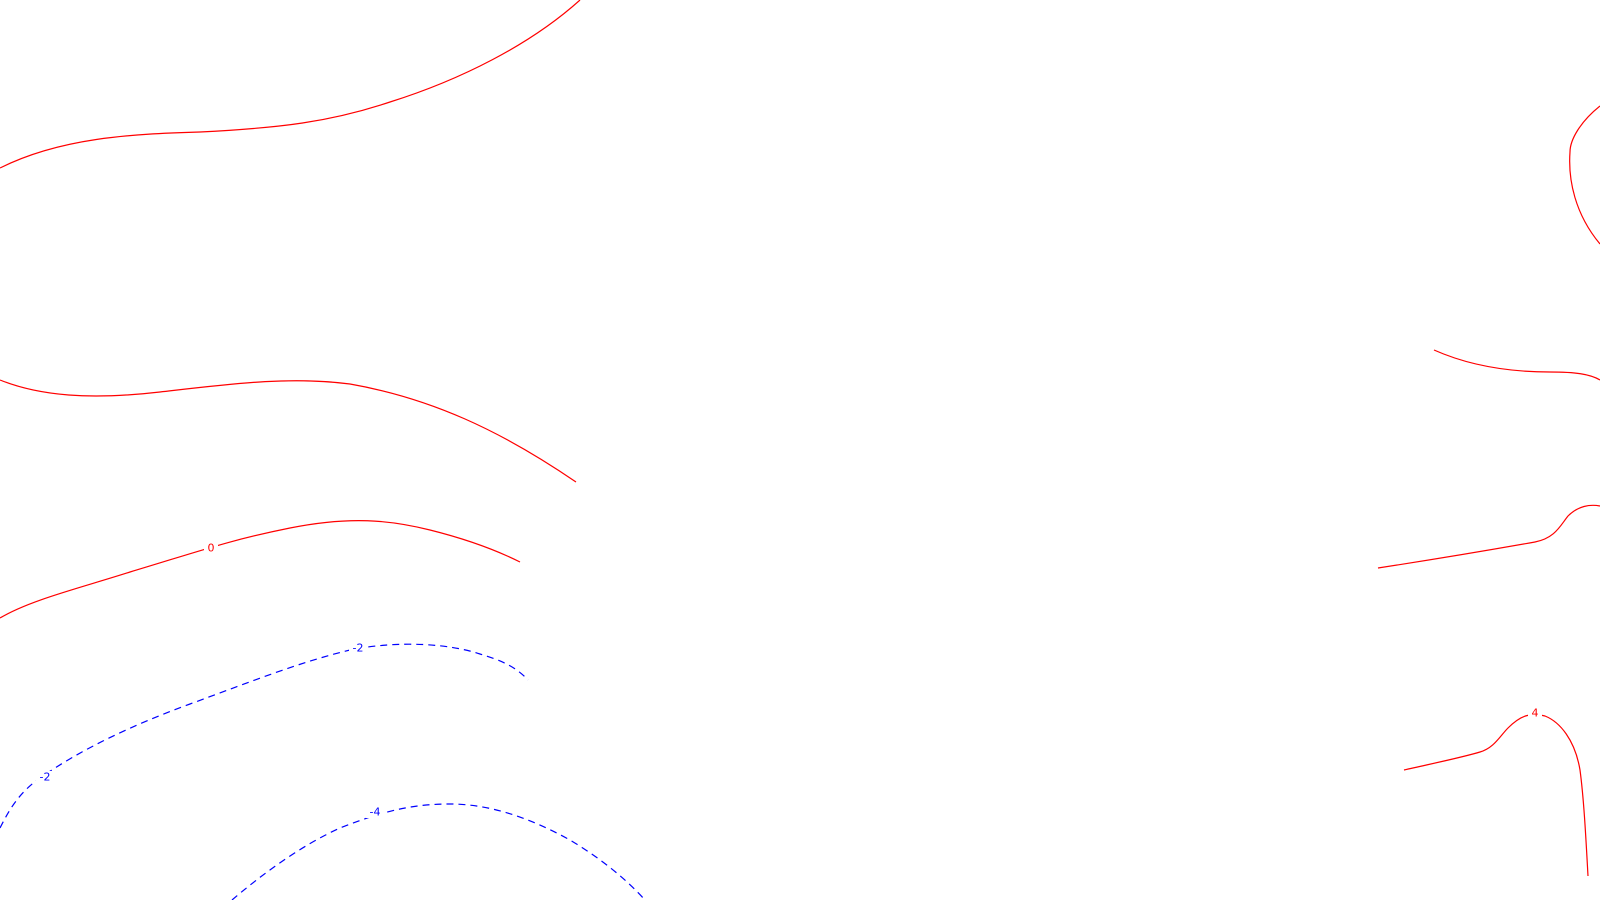 Image resolution: width=1600 pixels, height=900 pixels. I want to click on contour-label-four: 4, so click(1535, 713).